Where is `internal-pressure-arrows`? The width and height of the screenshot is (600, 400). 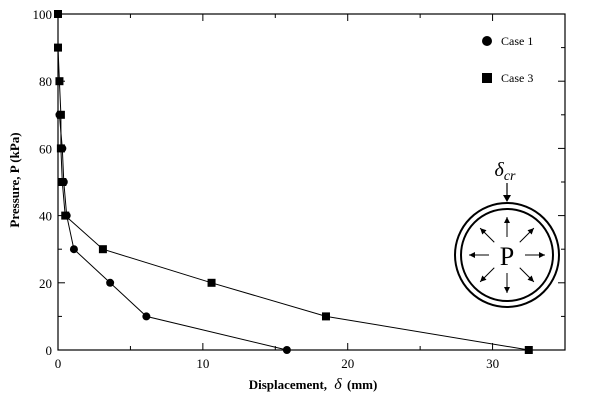
internal-pressure-arrows is located at coordinates (507, 255).